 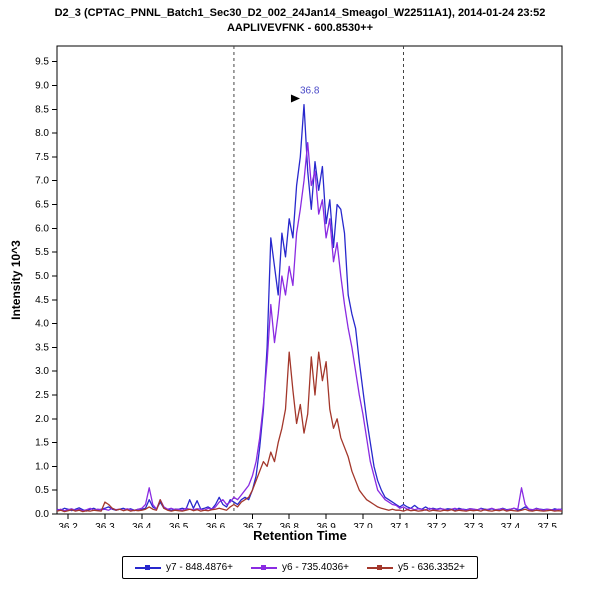 What do you see at coordinates (315, 567) in the screenshot?
I see `legend-label: y6 - 735.4036+` at bounding box center [315, 567].